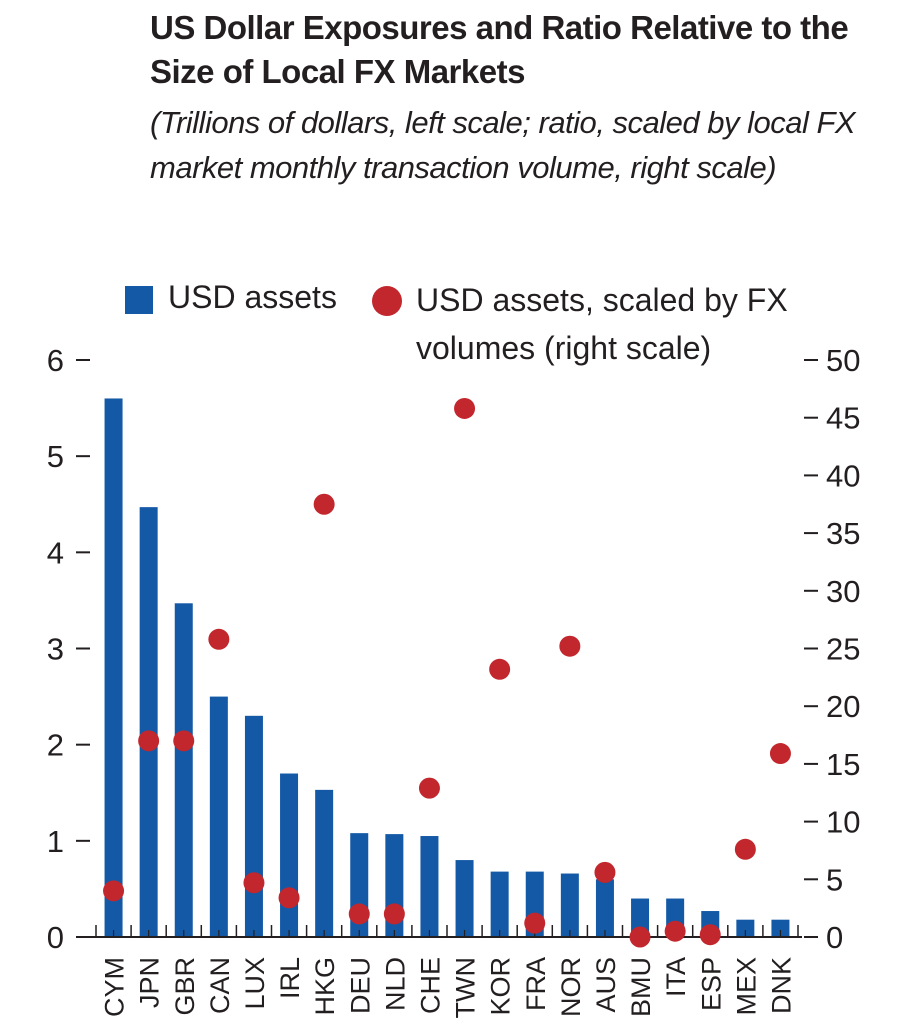 Image resolution: width=908 pixels, height=1028 pixels. I want to click on bar-aus, so click(604, 908).